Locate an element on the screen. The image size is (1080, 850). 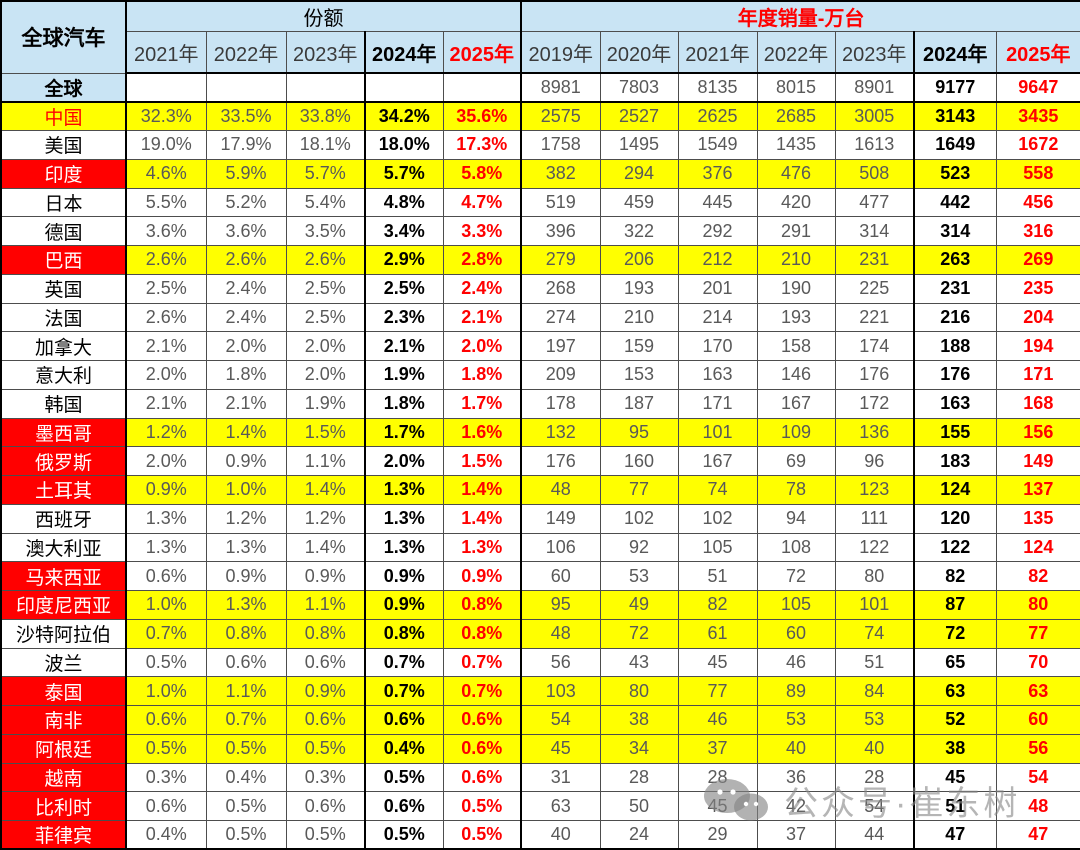
share-cell: 2.4% is located at coordinates (246, 288).